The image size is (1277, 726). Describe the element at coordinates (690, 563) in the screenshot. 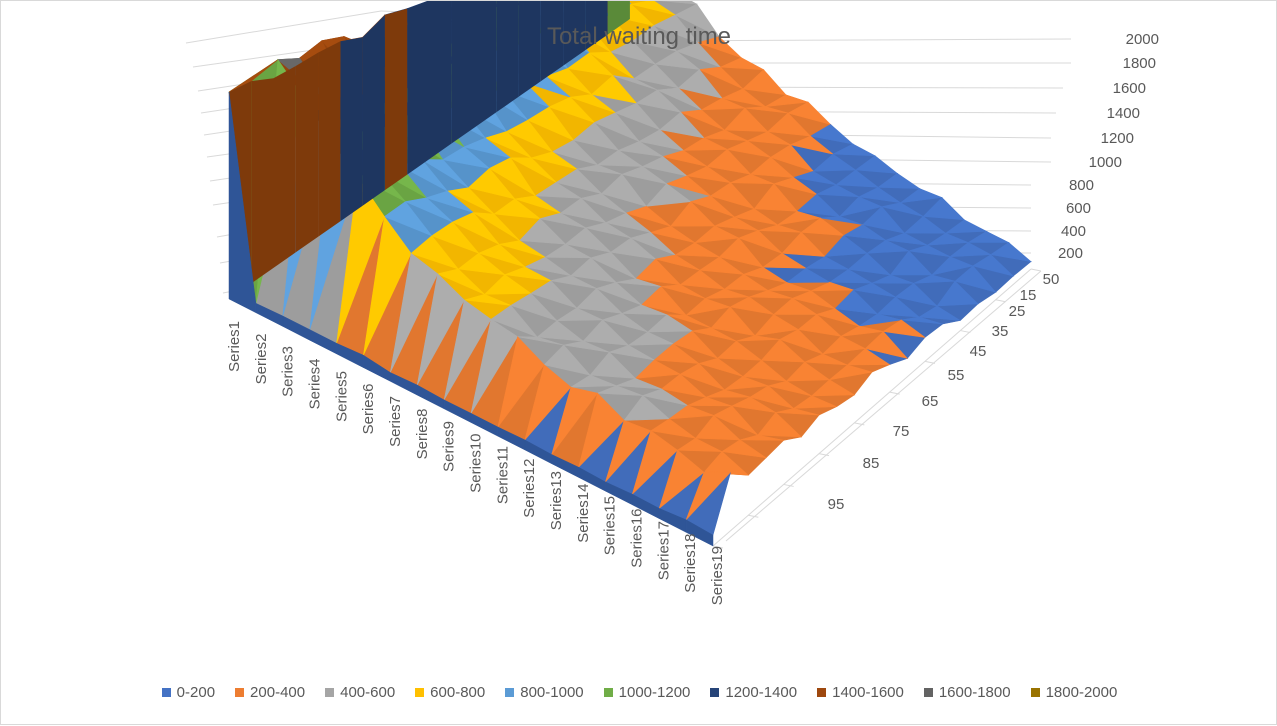

I see `series-tick-label: Series18` at that location.